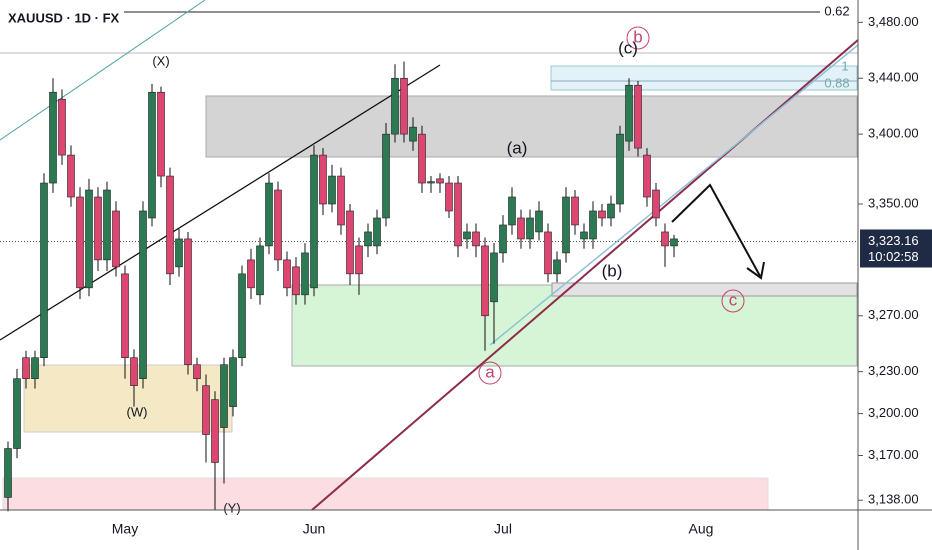 This screenshot has height=550, width=932. I want to click on small-zone, so click(704, 289).